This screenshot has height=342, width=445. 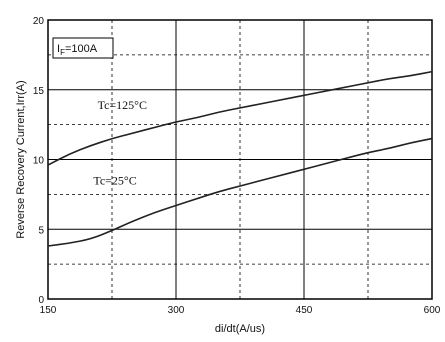 What do you see at coordinates (39, 91) in the screenshot?
I see `y-tick-label: 15` at bounding box center [39, 91].